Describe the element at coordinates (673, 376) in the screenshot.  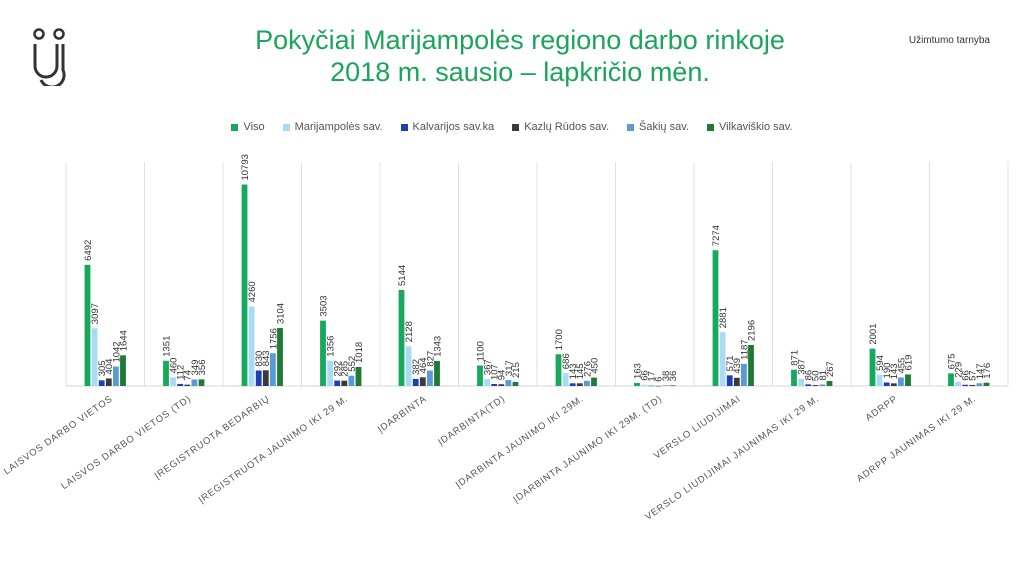
I see `data-label: 36` at that location.